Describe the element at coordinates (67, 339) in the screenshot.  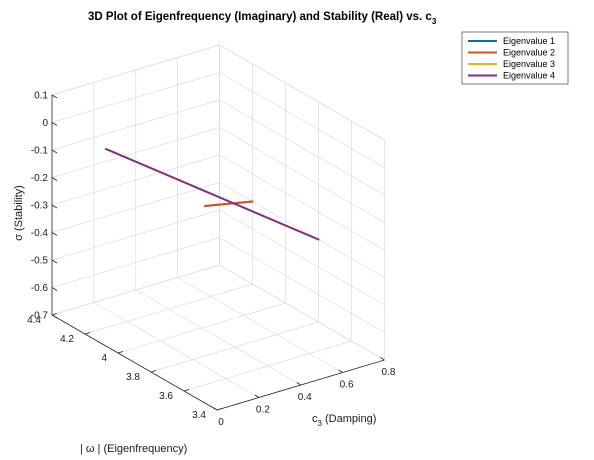
I see `y-tick-label: 4.2` at that location.